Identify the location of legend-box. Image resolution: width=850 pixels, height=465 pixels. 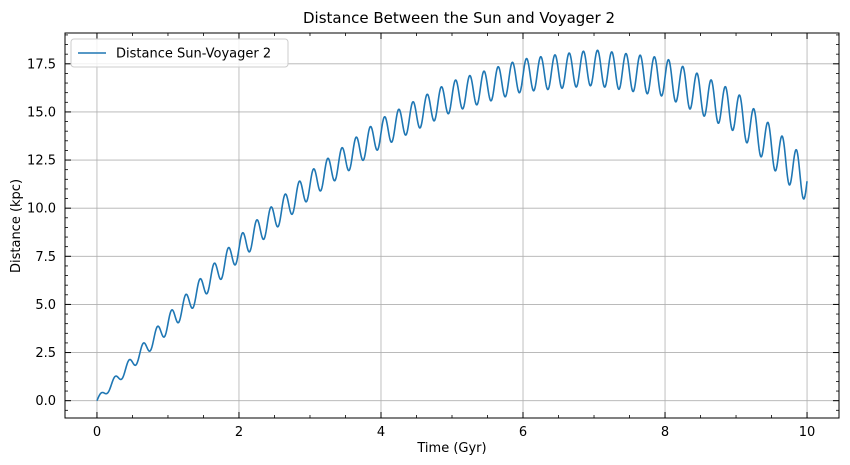
(179, 53).